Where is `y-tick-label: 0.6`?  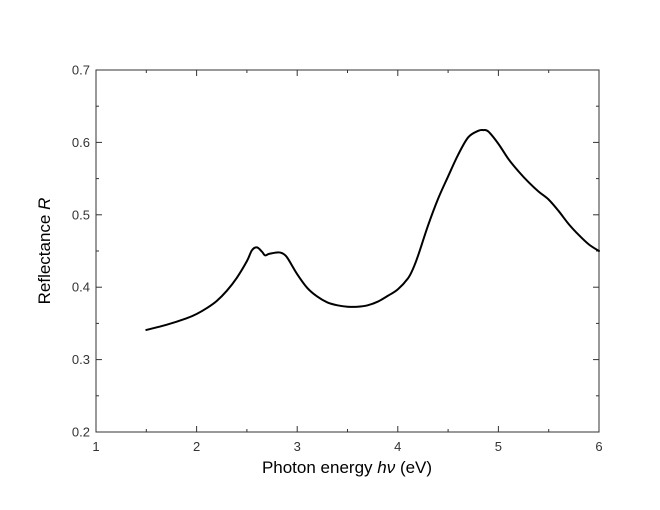 y-tick-label: 0.6 is located at coordinates (81, 142).